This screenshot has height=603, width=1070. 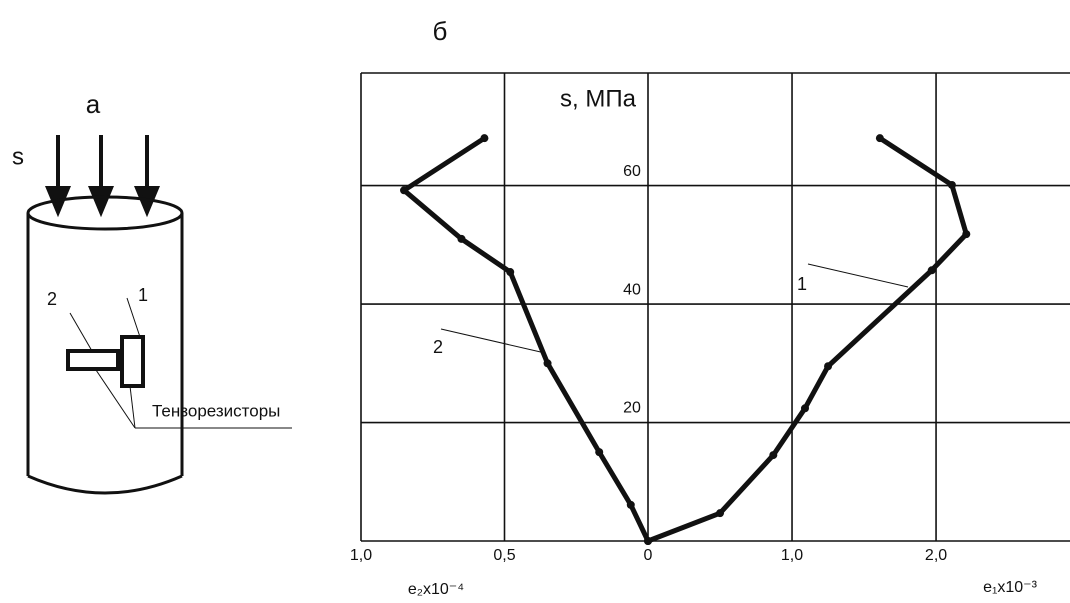 What do you see at coordinates (436, 589) in the screenshot?
I see `x2-axis-label: e₂x10⁻⁴` at bounding box center [436, 589].